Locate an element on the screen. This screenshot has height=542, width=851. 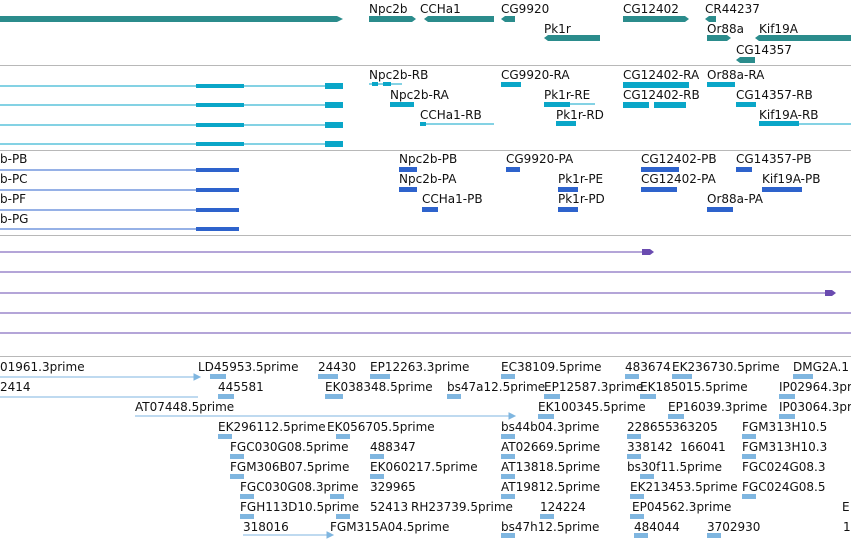
gene-label: CG9920 is located at coordinates (525, 9).